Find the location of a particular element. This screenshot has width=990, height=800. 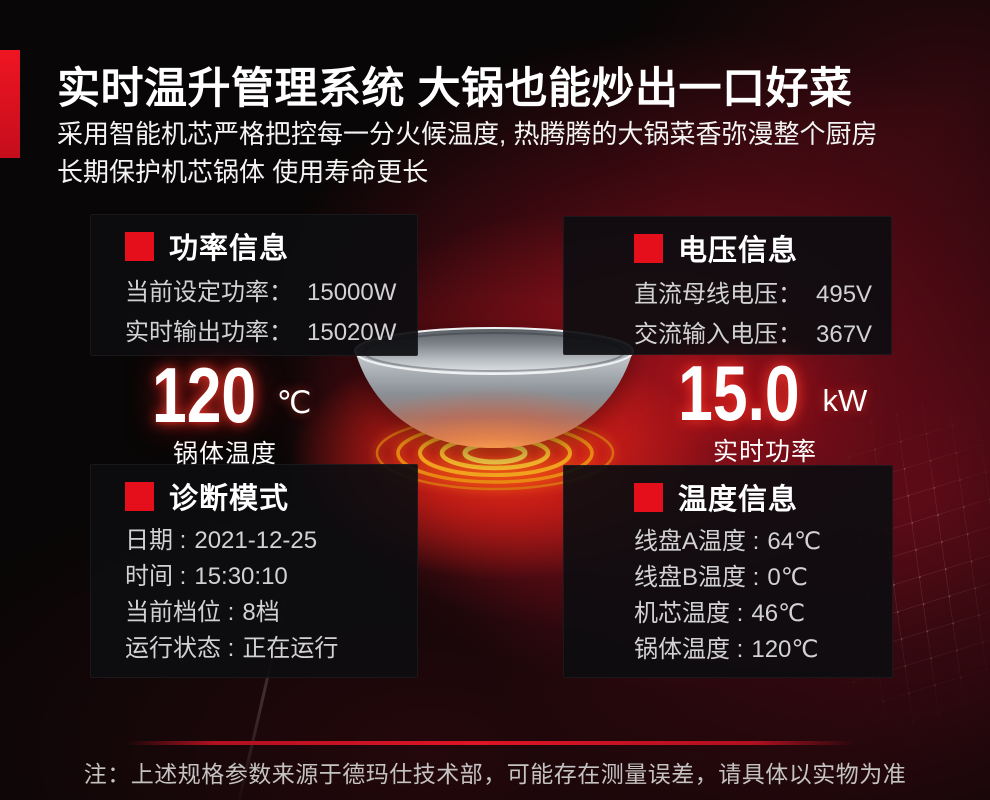

row-label: 当前档位 : is located at coordinates (180, 612).